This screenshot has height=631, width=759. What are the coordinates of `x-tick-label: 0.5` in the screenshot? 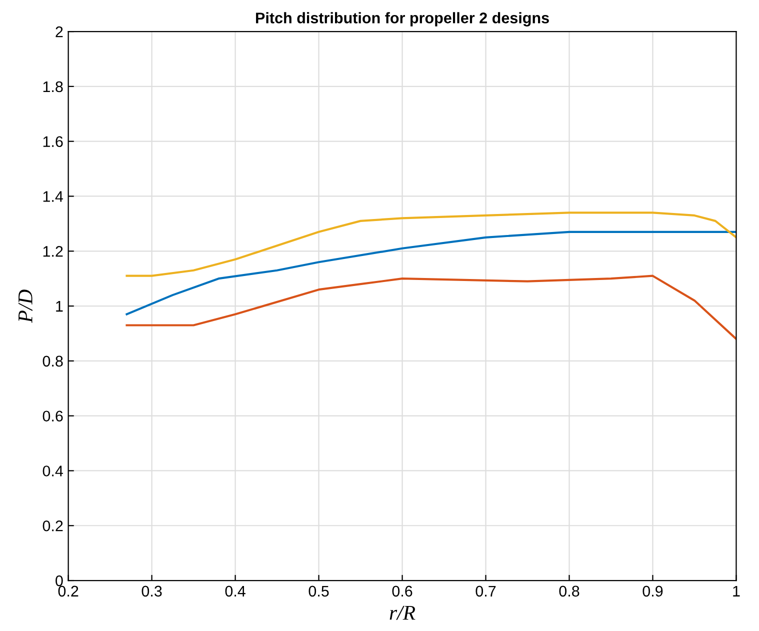 It's located at (318, 591).